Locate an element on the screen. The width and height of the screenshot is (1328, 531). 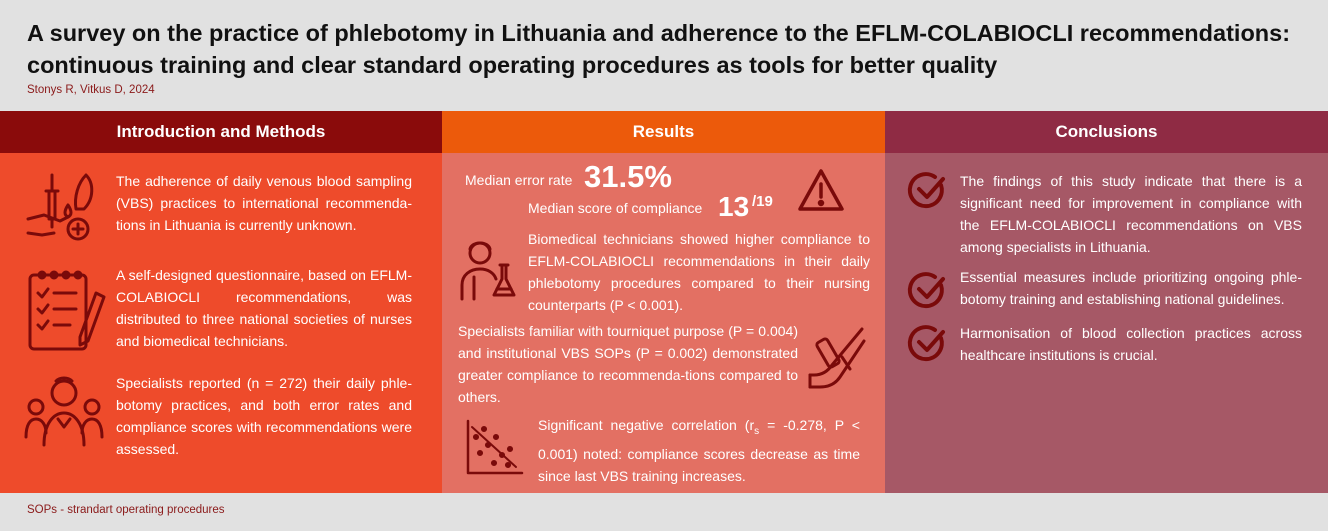
authors: Stonys R, Vitkus D, 2024 is located at coordinates (91, 90).